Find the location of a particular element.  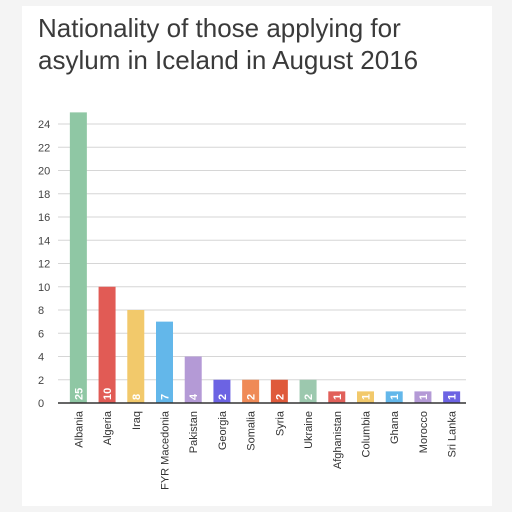

x-tick-label: Iraq is located at coordinates (137, 420).